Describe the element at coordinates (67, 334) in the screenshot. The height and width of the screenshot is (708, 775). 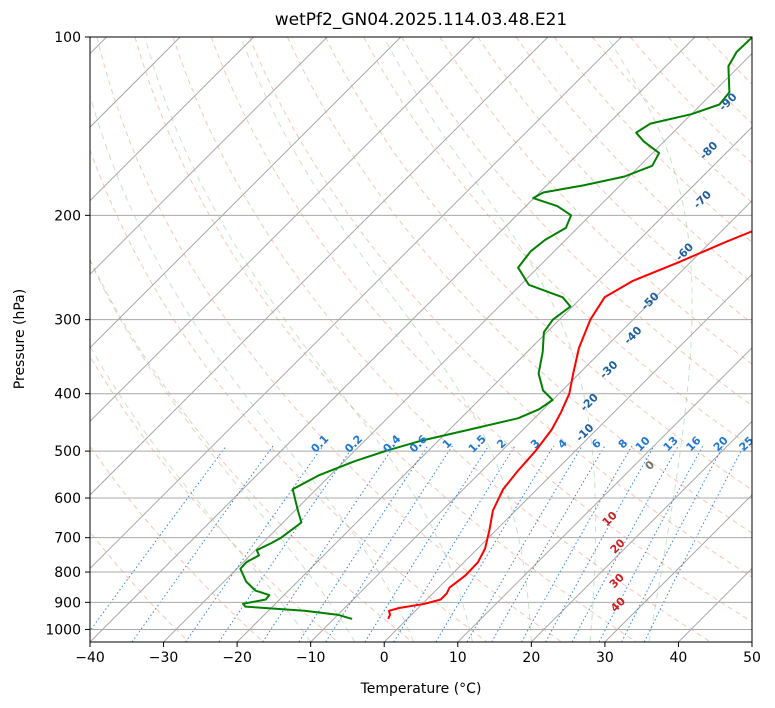
I see `y-axis: 100 200 300 400 500 600 700 800 900 1000` at that location.